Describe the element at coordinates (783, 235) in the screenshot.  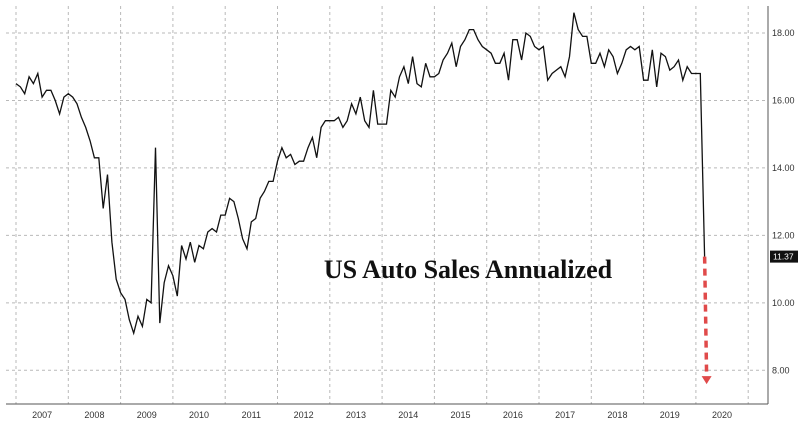
I see `y-tick-label: 12.00` at that location.